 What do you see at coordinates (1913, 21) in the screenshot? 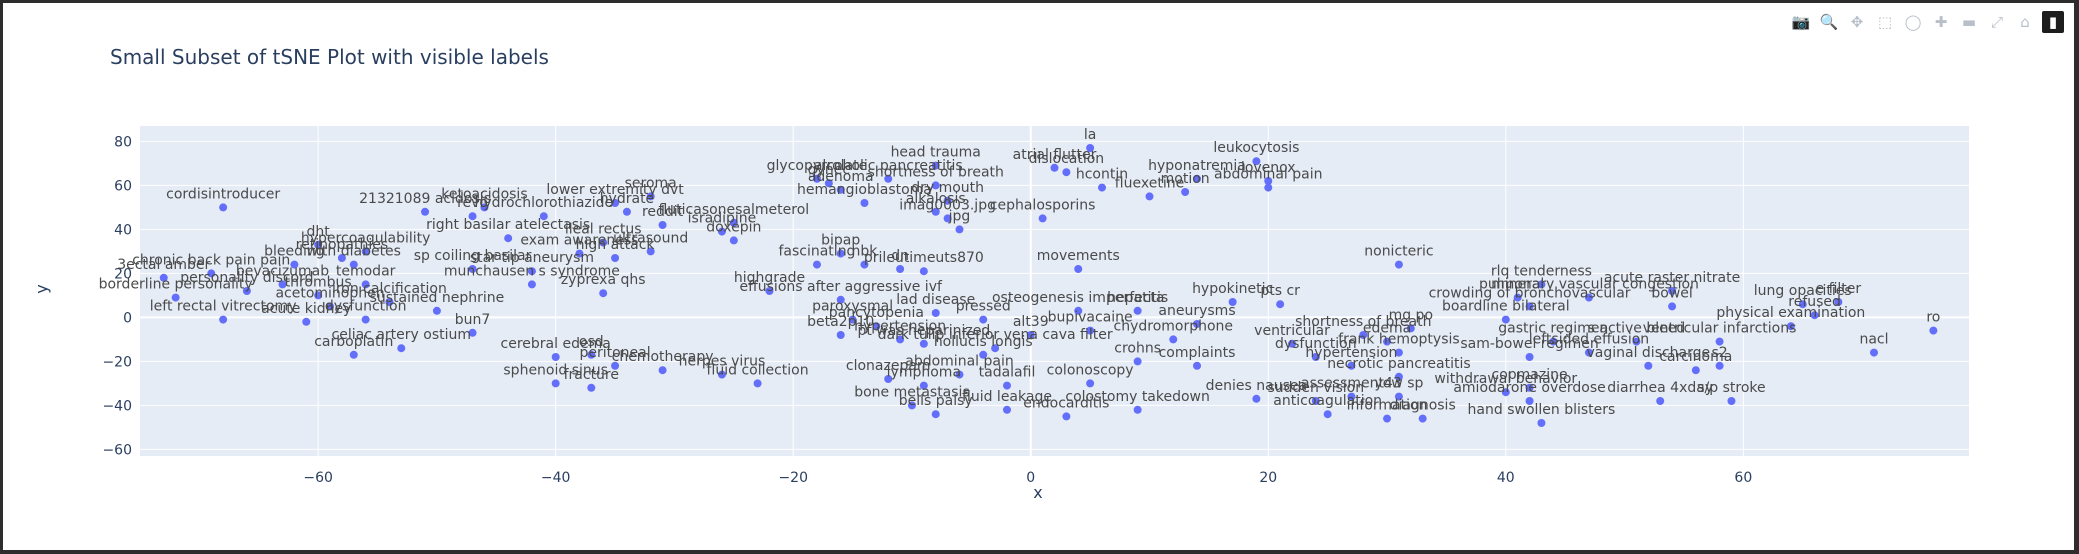
I see `lasso-icon: ◯` at bounding box center [1913, 21].